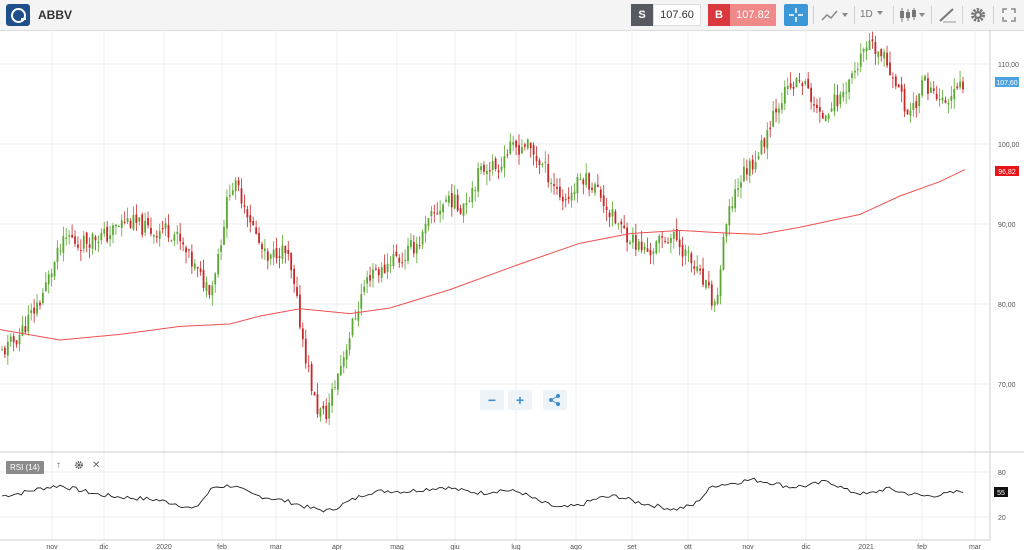 The image size is (1024, 550). I want to click on crosshair-icon, so click(796, 15).